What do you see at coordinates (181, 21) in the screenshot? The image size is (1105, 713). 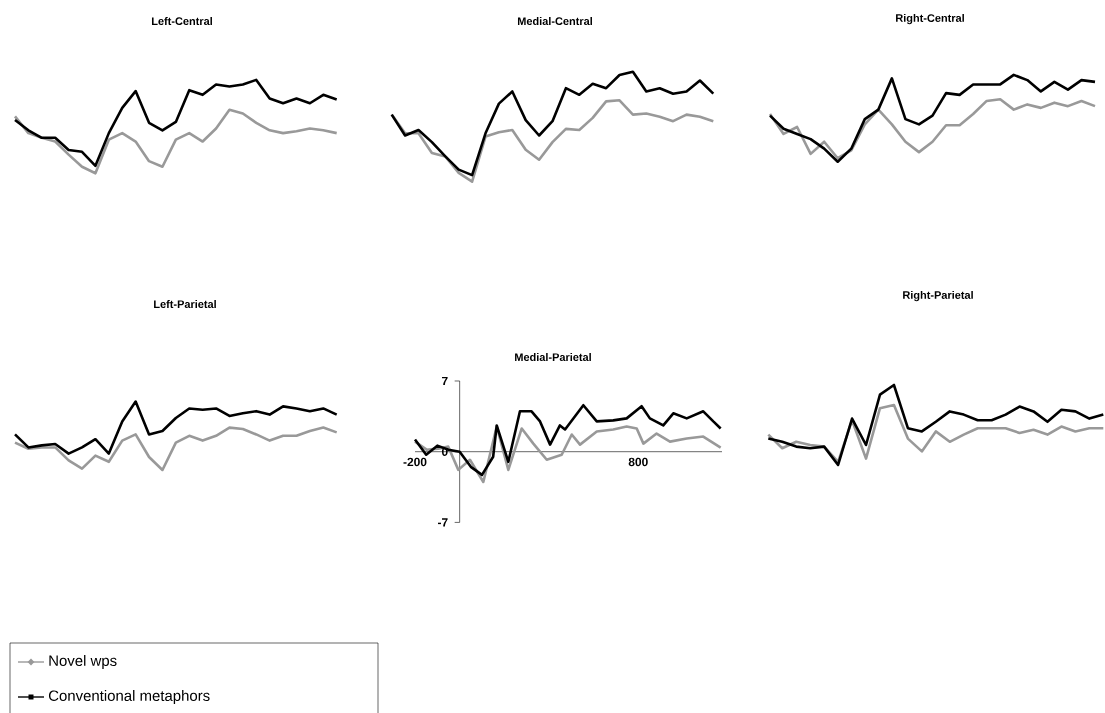 I see `chart-title: Left-Central` at bounding box center [181, 21].